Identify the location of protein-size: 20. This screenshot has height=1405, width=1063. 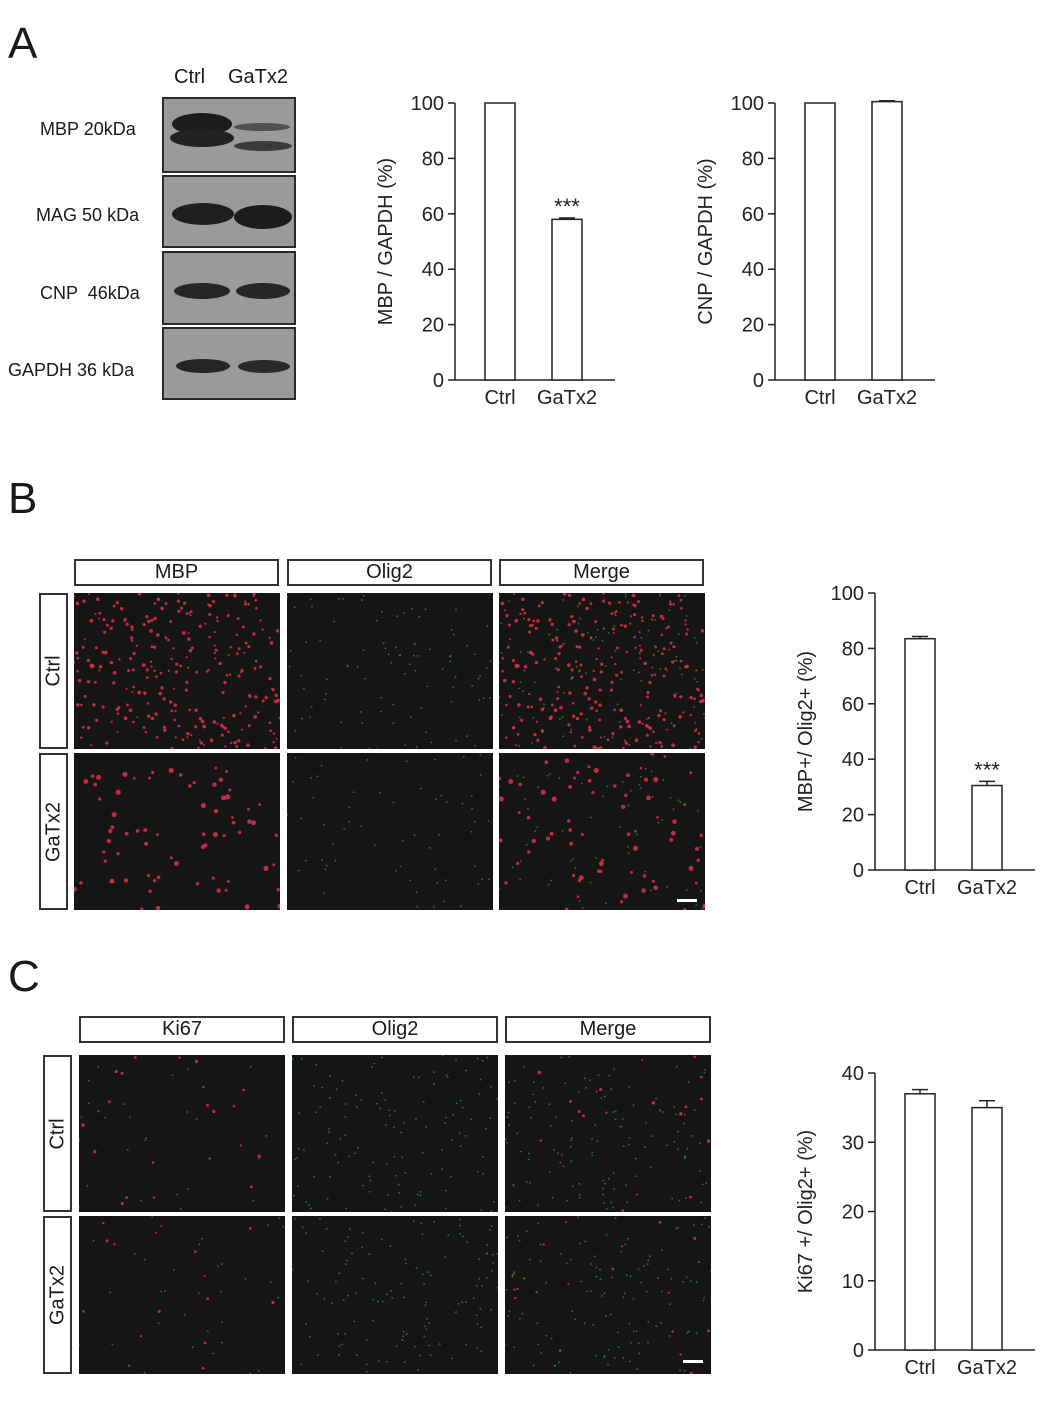
(93, 129).